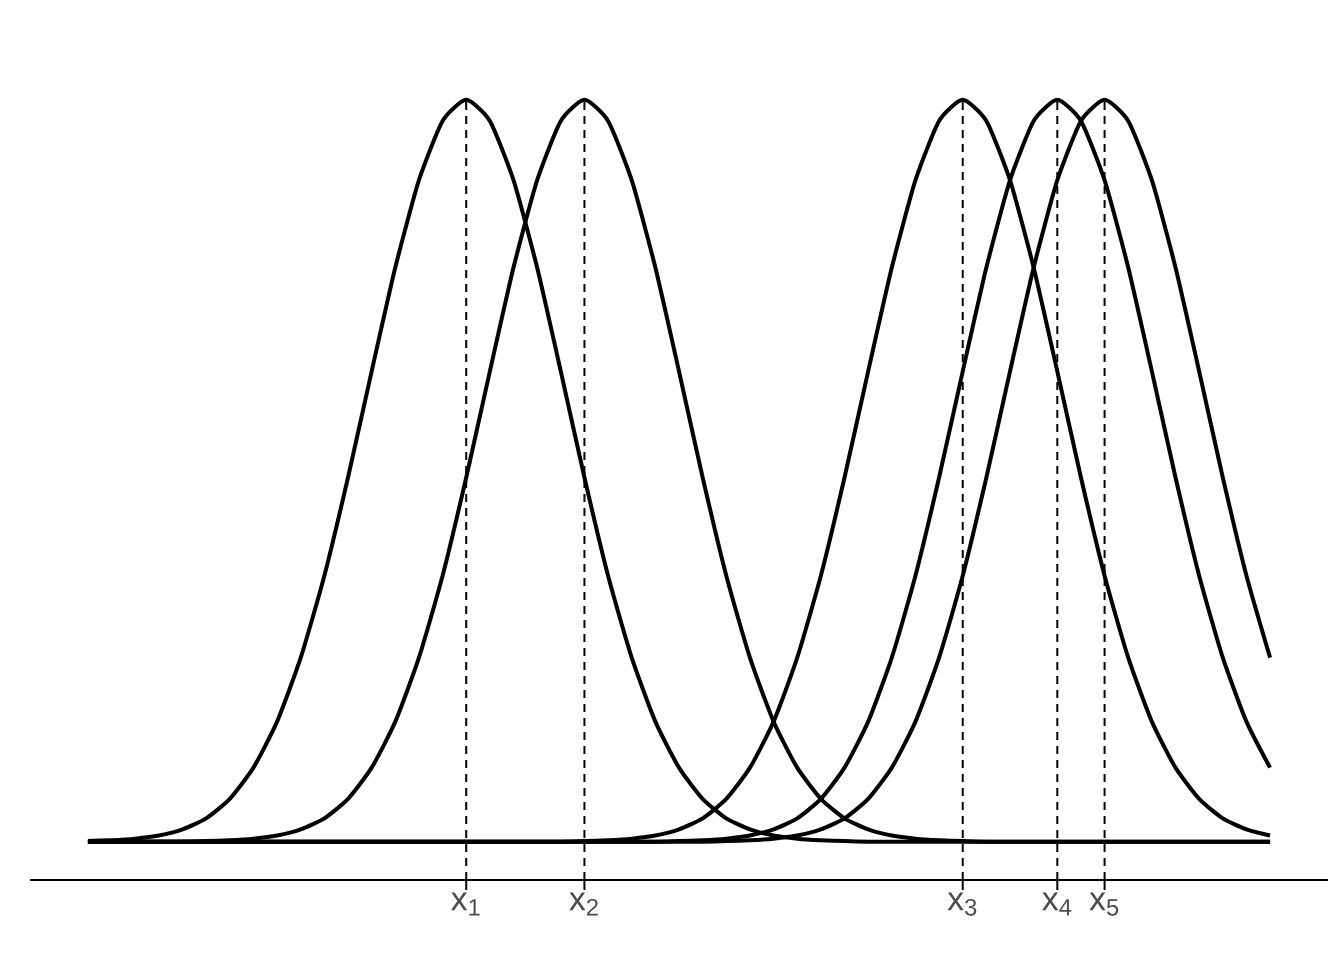 The height and width of the screenshot is (960, 1344). What do you see at coordinates (1057, 904) in the screenshot?
I see `x-tick-label: x$_{4}$` at bounding box center [1057, 904].